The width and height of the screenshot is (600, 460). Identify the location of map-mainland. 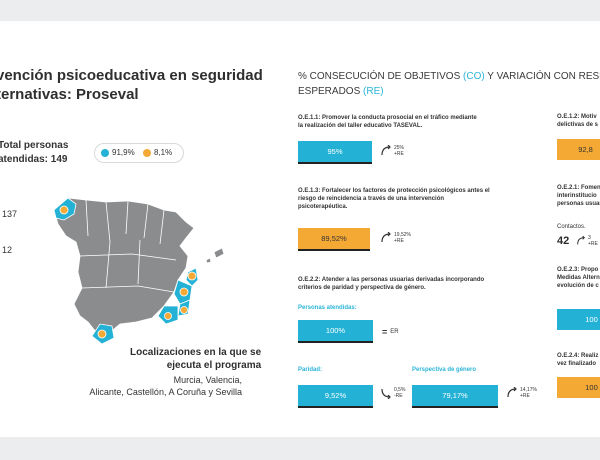
(124, 266).